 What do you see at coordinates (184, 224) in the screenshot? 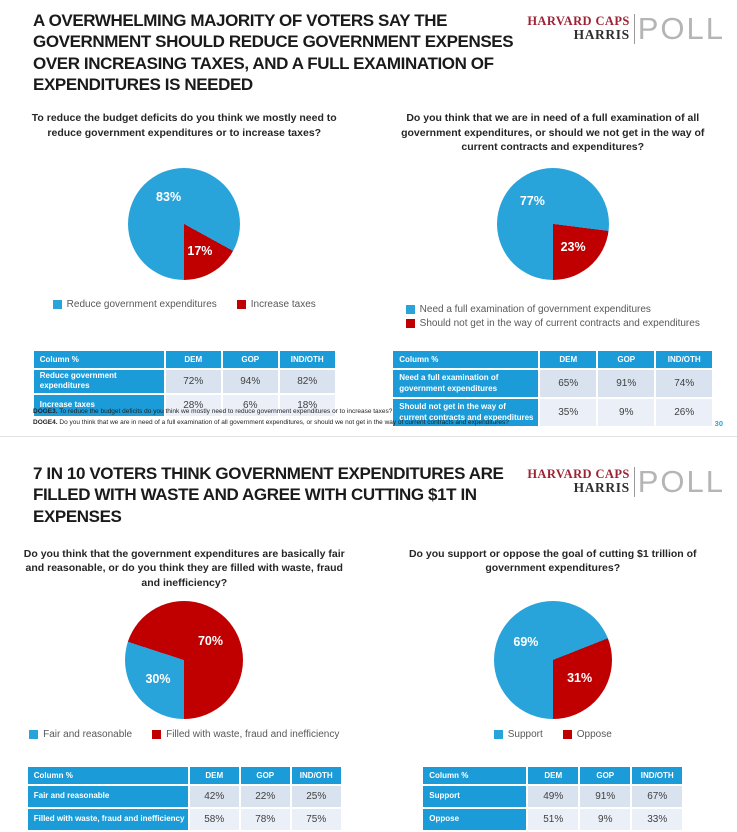
I see `pie-chart-budget-deficits: 83% 17%` at bounding box center [184, 224].